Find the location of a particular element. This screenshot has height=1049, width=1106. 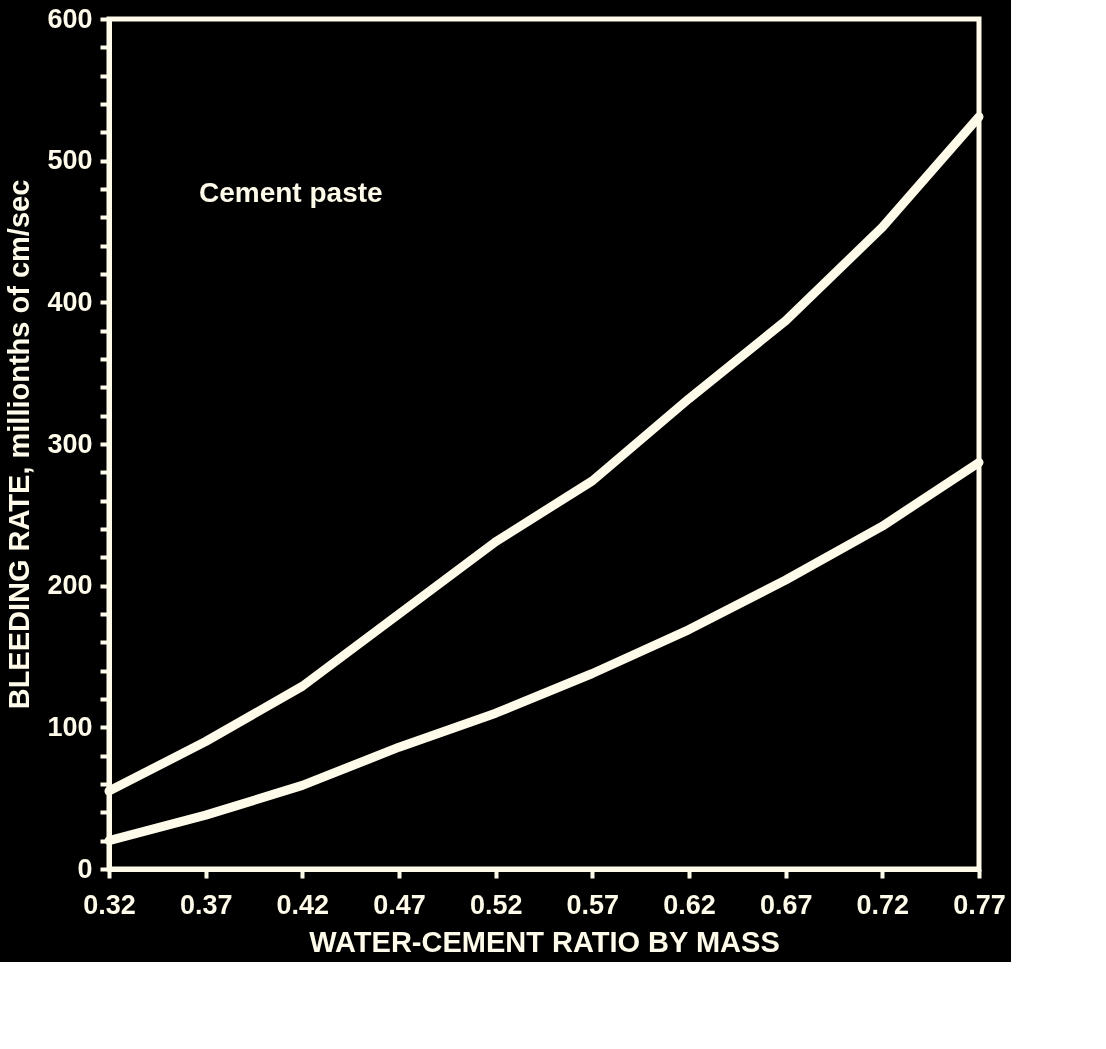

y-tick-label: 600 is located at coordinates (70, 18).